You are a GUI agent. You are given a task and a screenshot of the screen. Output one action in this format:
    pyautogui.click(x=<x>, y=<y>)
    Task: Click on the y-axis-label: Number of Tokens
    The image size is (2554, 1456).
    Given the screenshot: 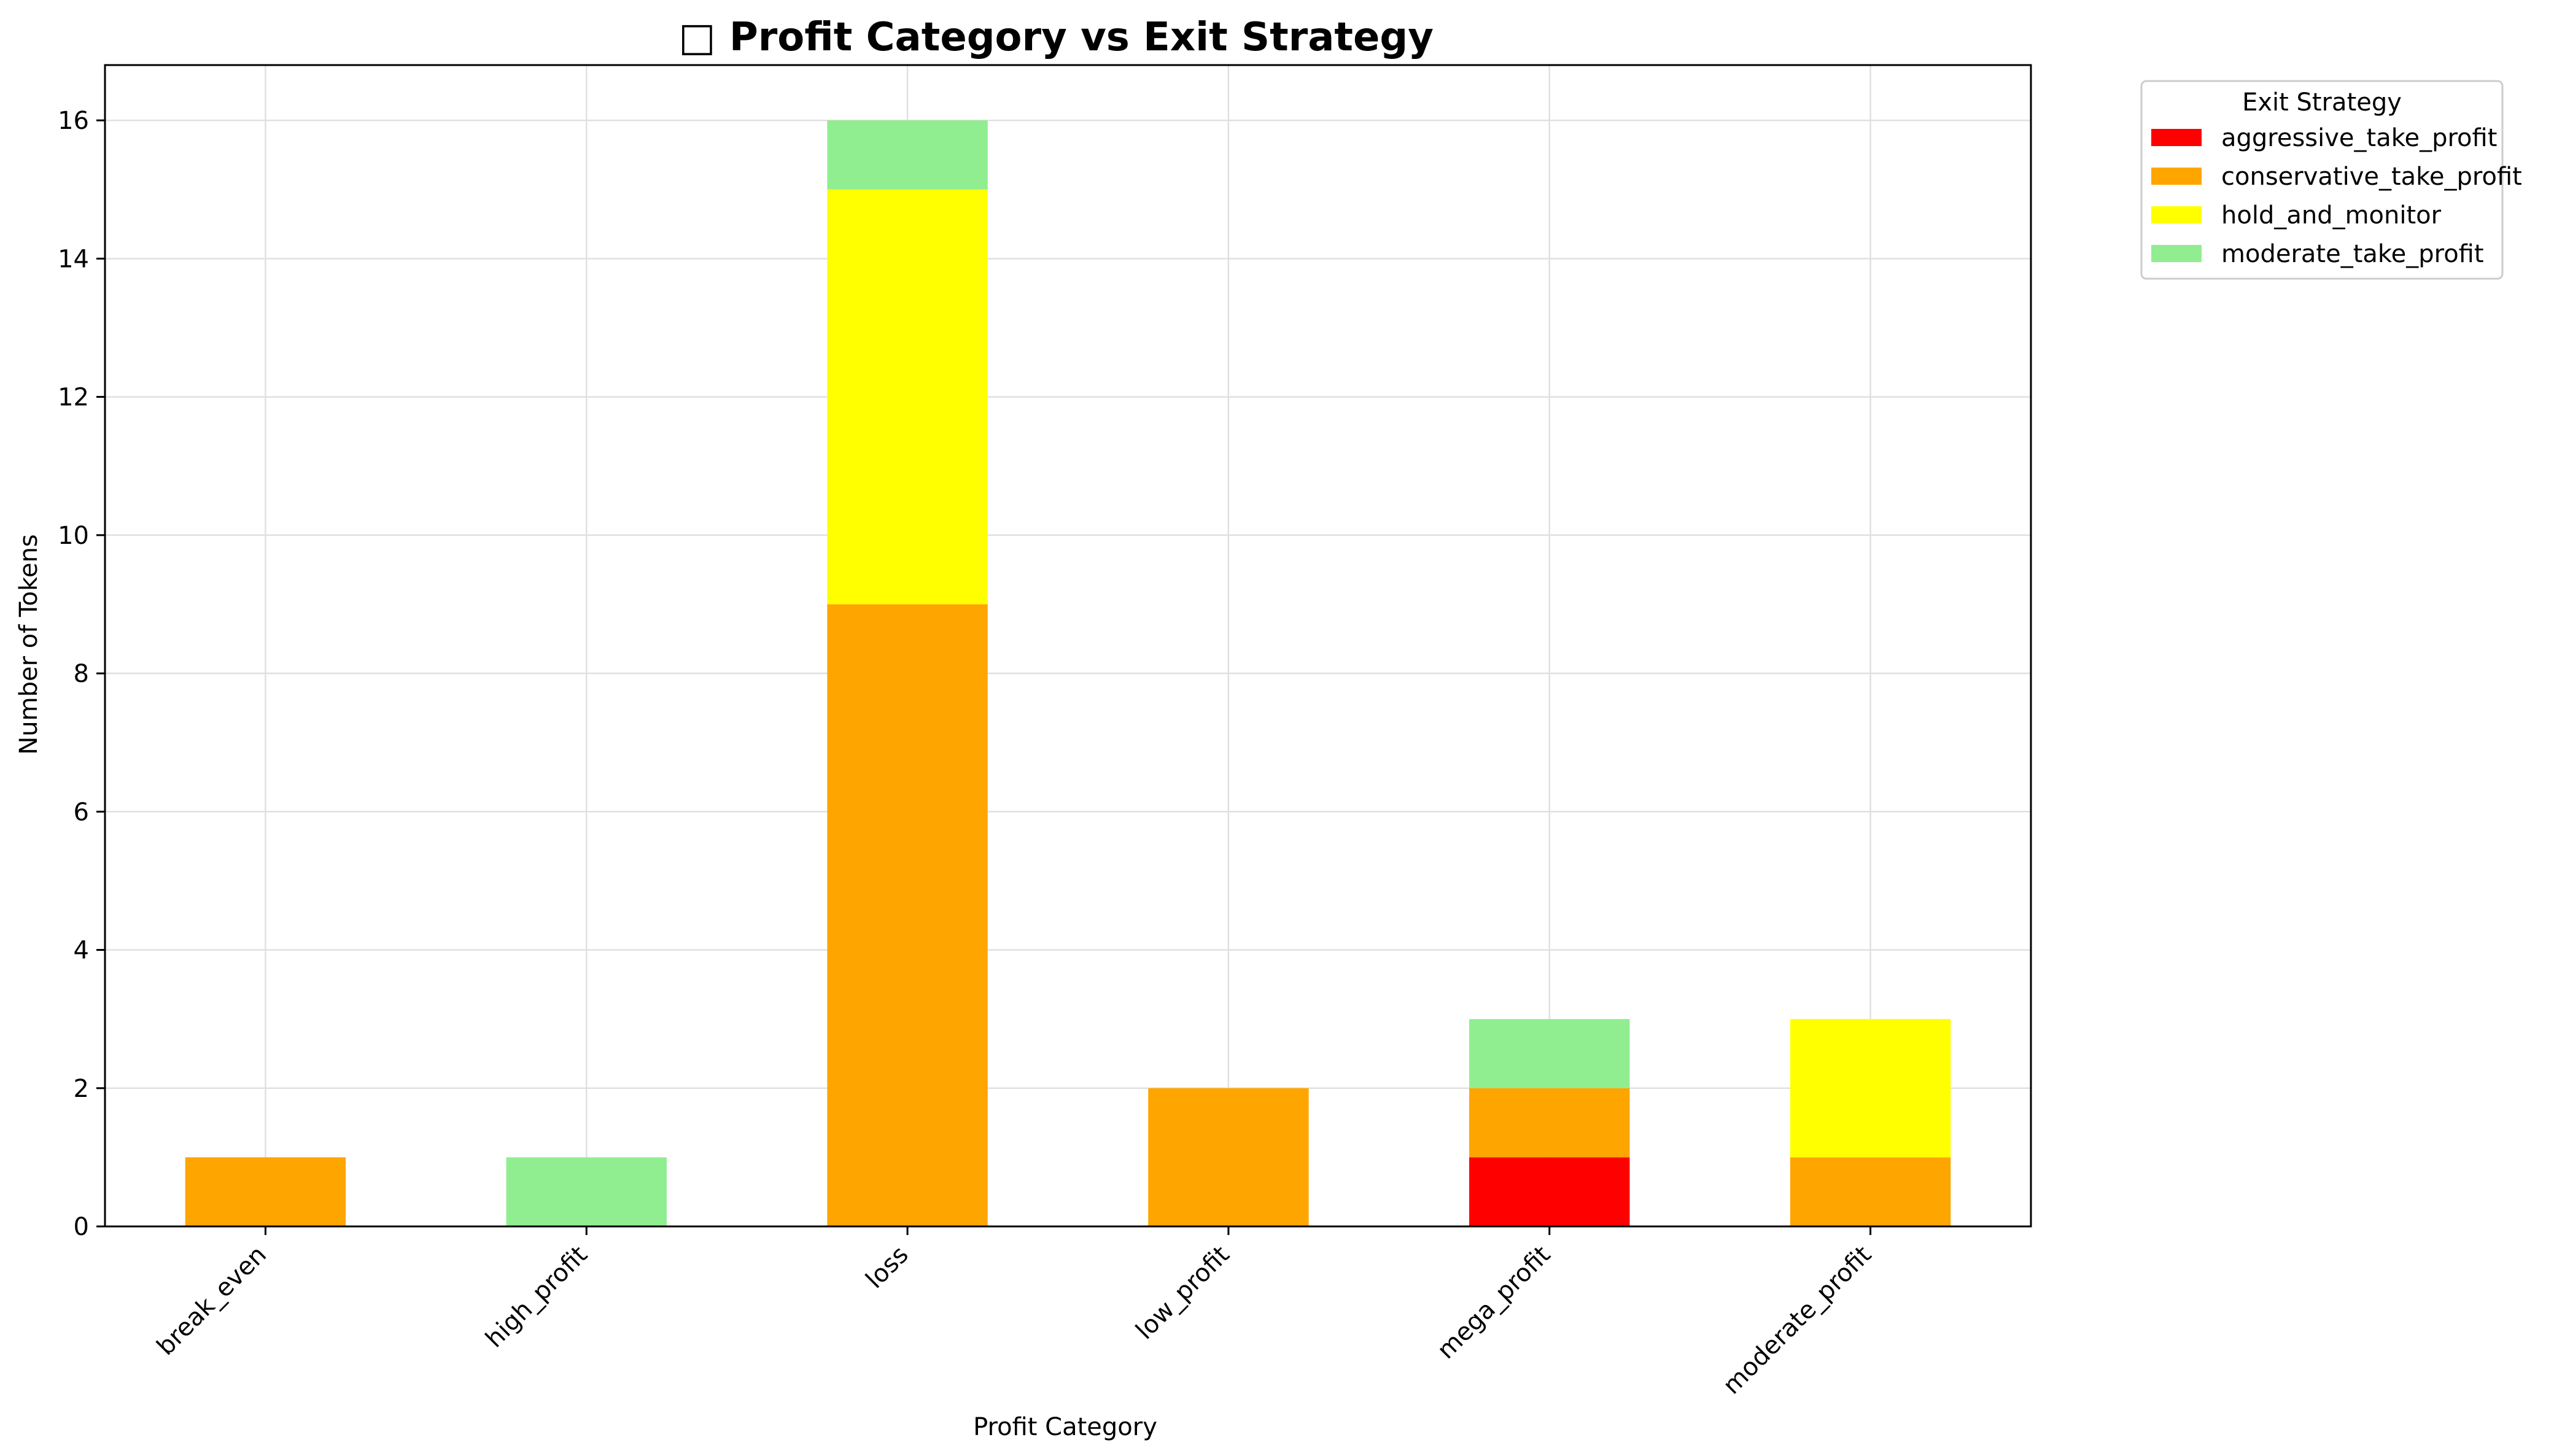 What is the action you would take?
    pyautogui.click(x=29, y=644)
    